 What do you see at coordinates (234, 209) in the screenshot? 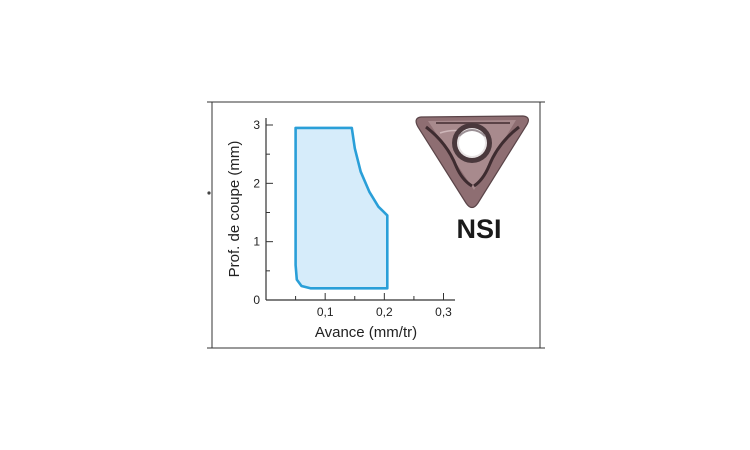
I see `y-axis-title: Prof. de coupe (mm)` at bounding box center [234, 209].